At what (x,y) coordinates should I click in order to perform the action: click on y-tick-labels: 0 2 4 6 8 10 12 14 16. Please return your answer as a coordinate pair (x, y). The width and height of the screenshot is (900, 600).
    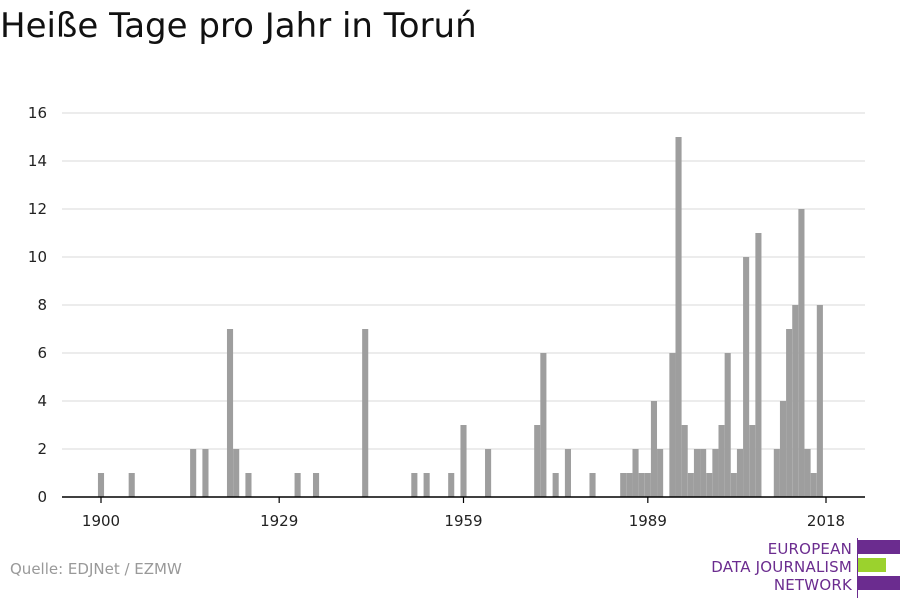
    Looking at the image, I should click on (37, 305).